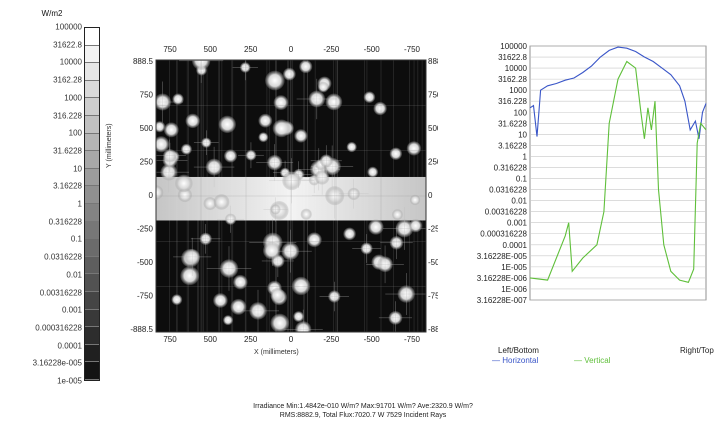  What do you see at coordinates (145, 262) in the screenshot?
I see `left-tick-label: -500` at bounding box center [145, 262].